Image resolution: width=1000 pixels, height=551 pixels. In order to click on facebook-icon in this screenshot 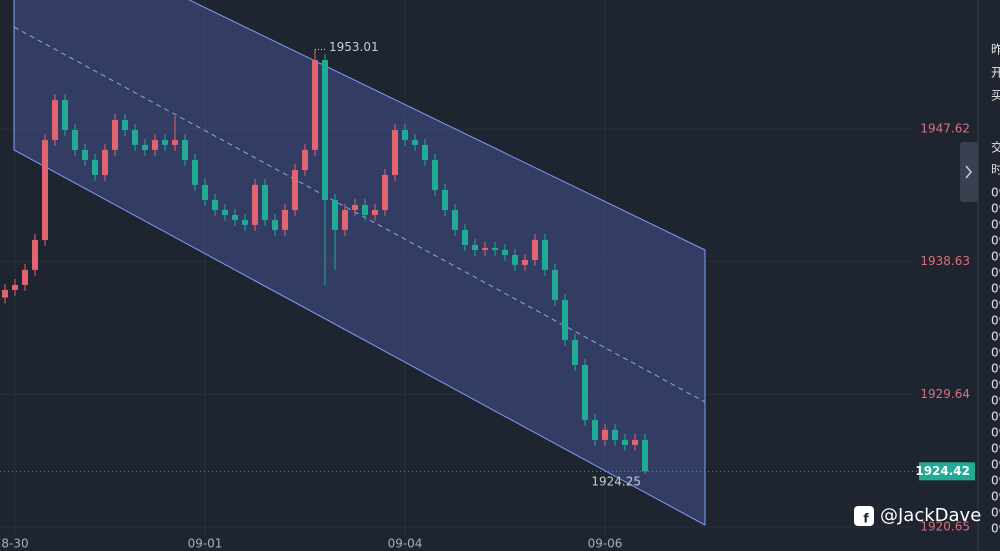, I will do `click(864, 516)`.